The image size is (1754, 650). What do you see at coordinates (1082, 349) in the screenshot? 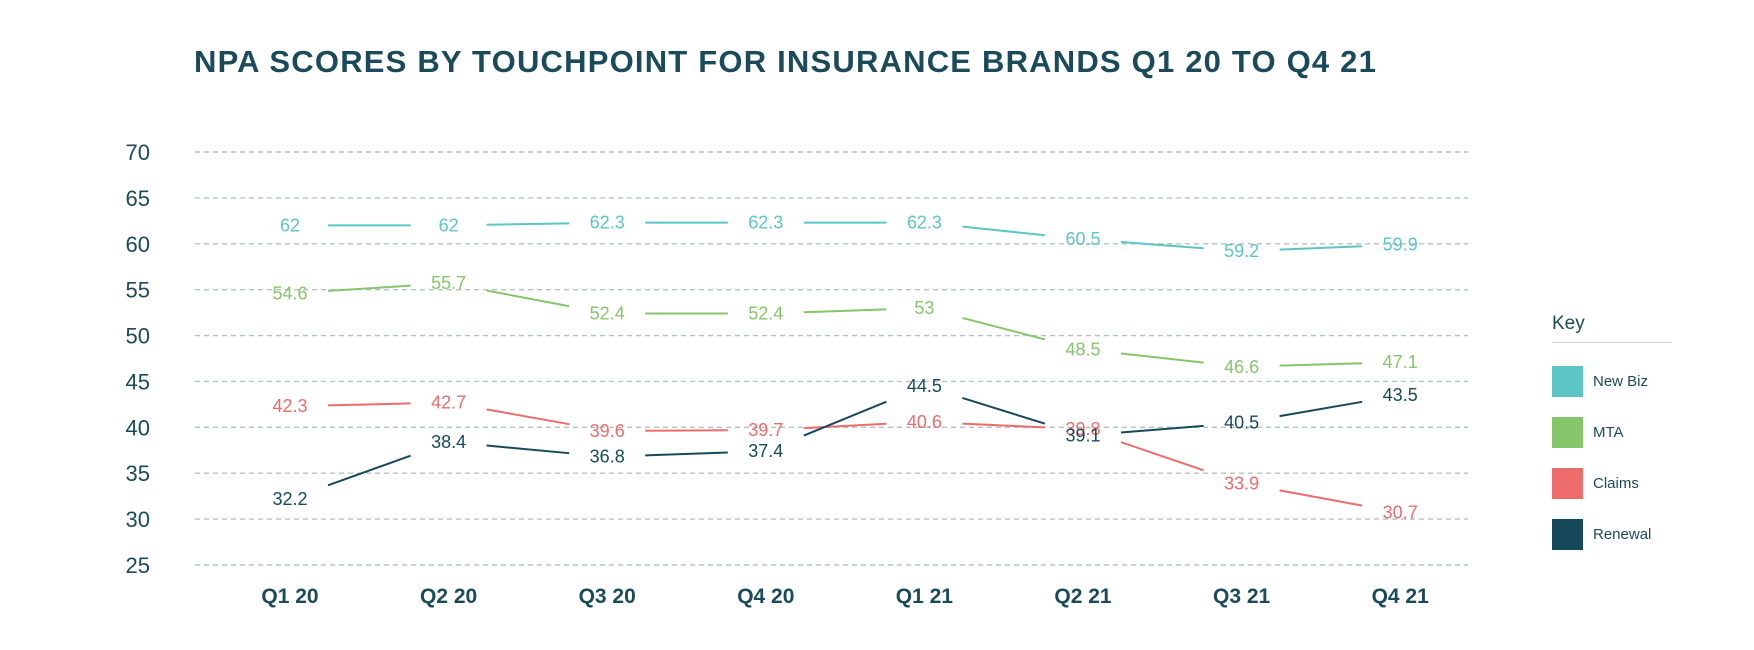
I see `data-label: 48.5` at bounding box center [1082, 349].